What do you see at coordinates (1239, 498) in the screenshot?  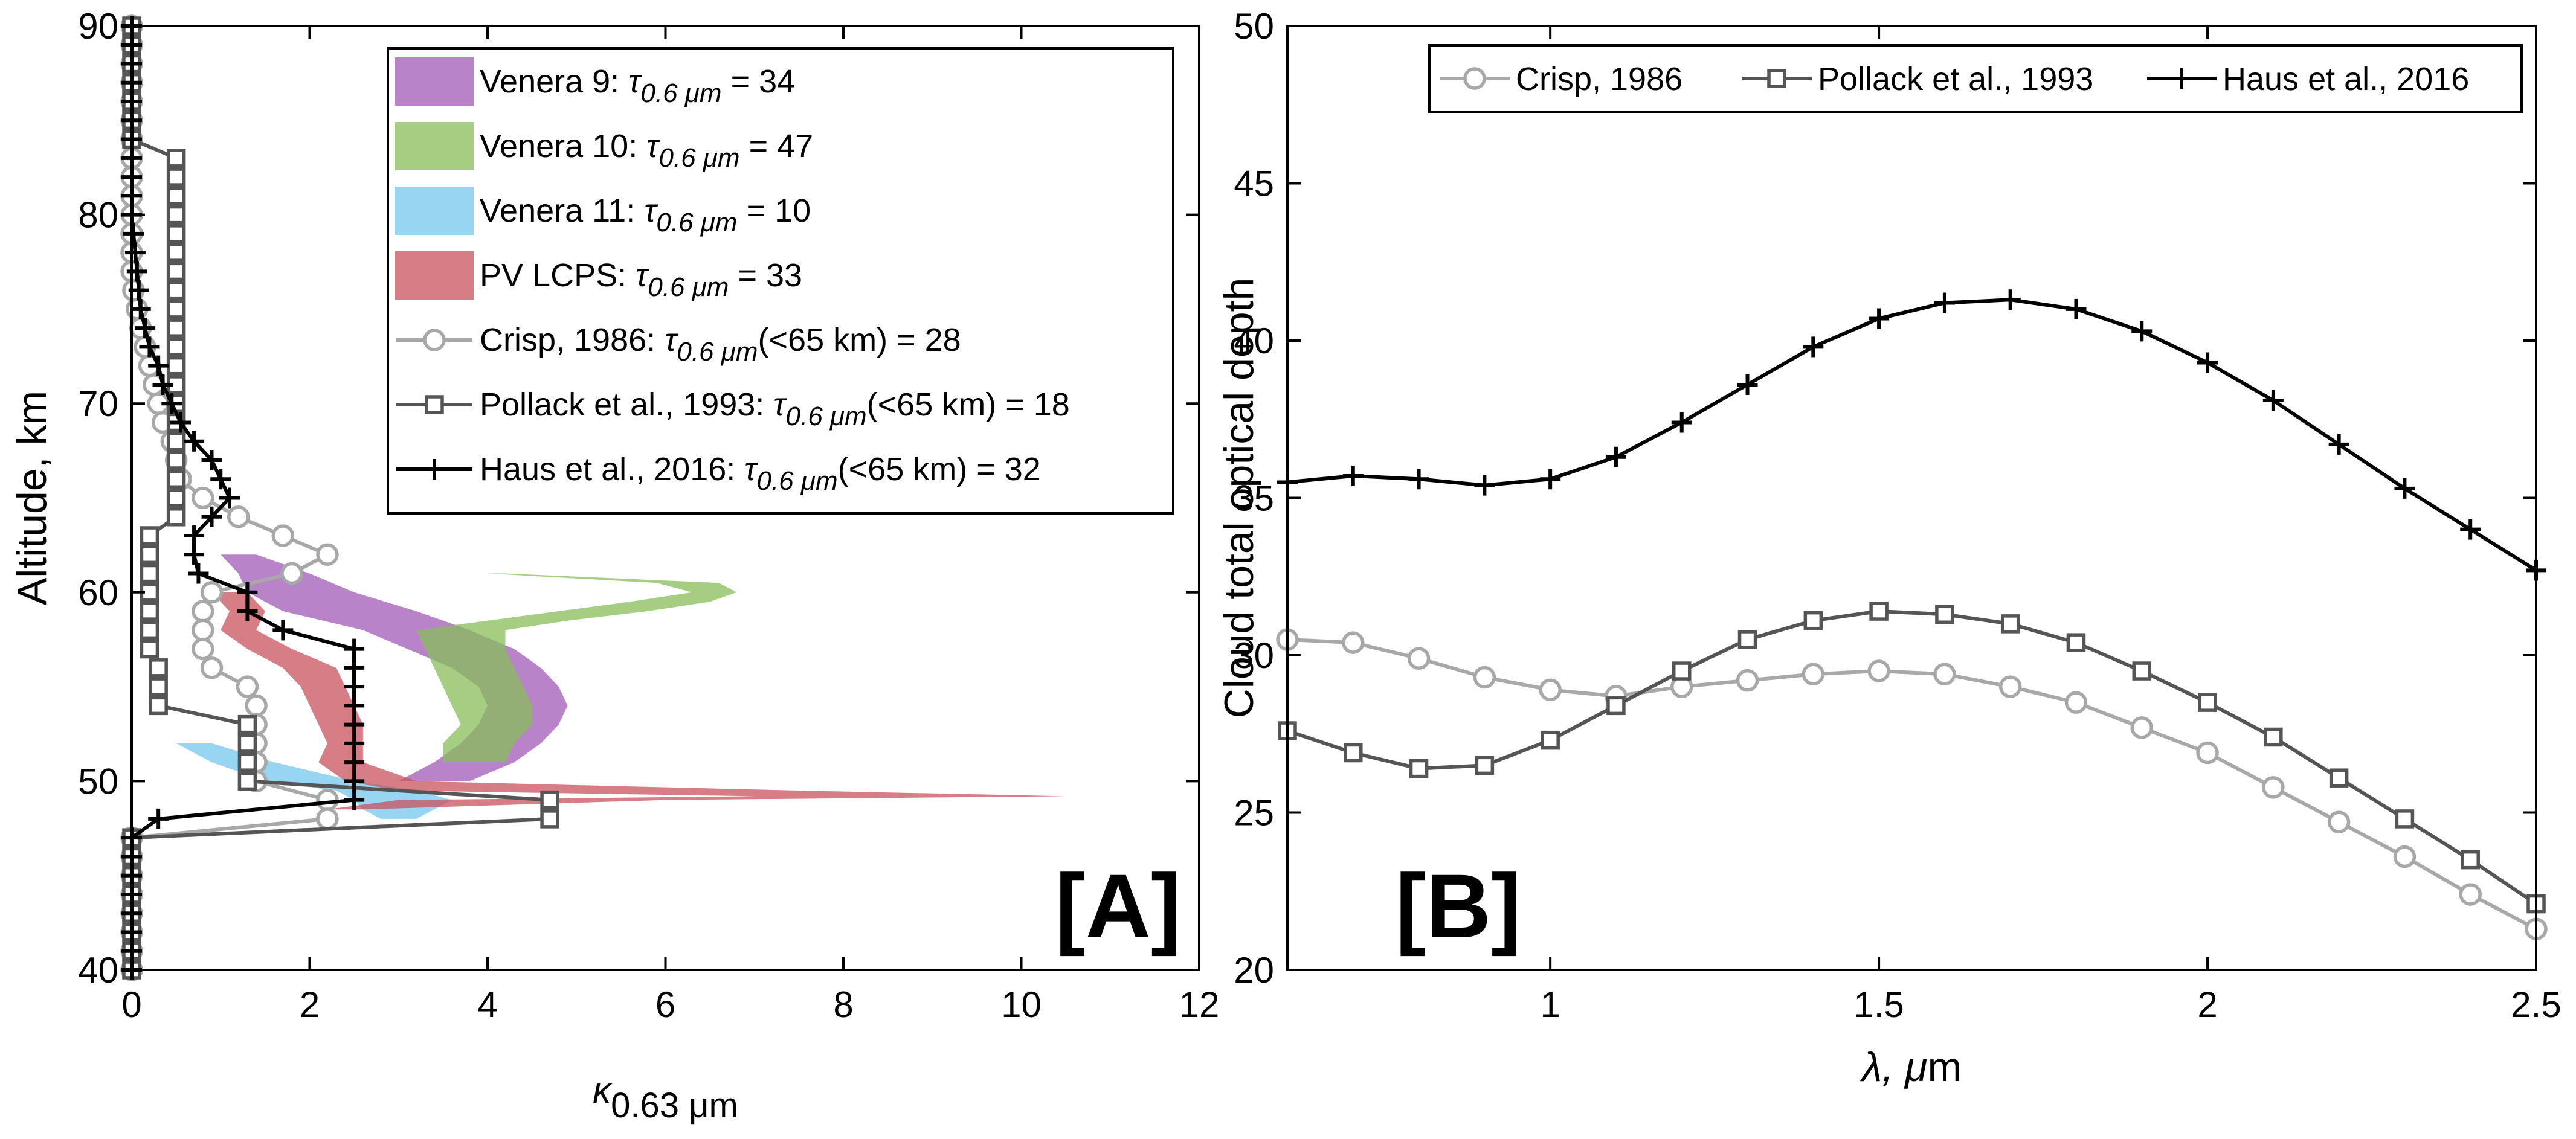 I see `y-axis-label-b: Cloud total optical depth` at bounding box center [1239, 498].